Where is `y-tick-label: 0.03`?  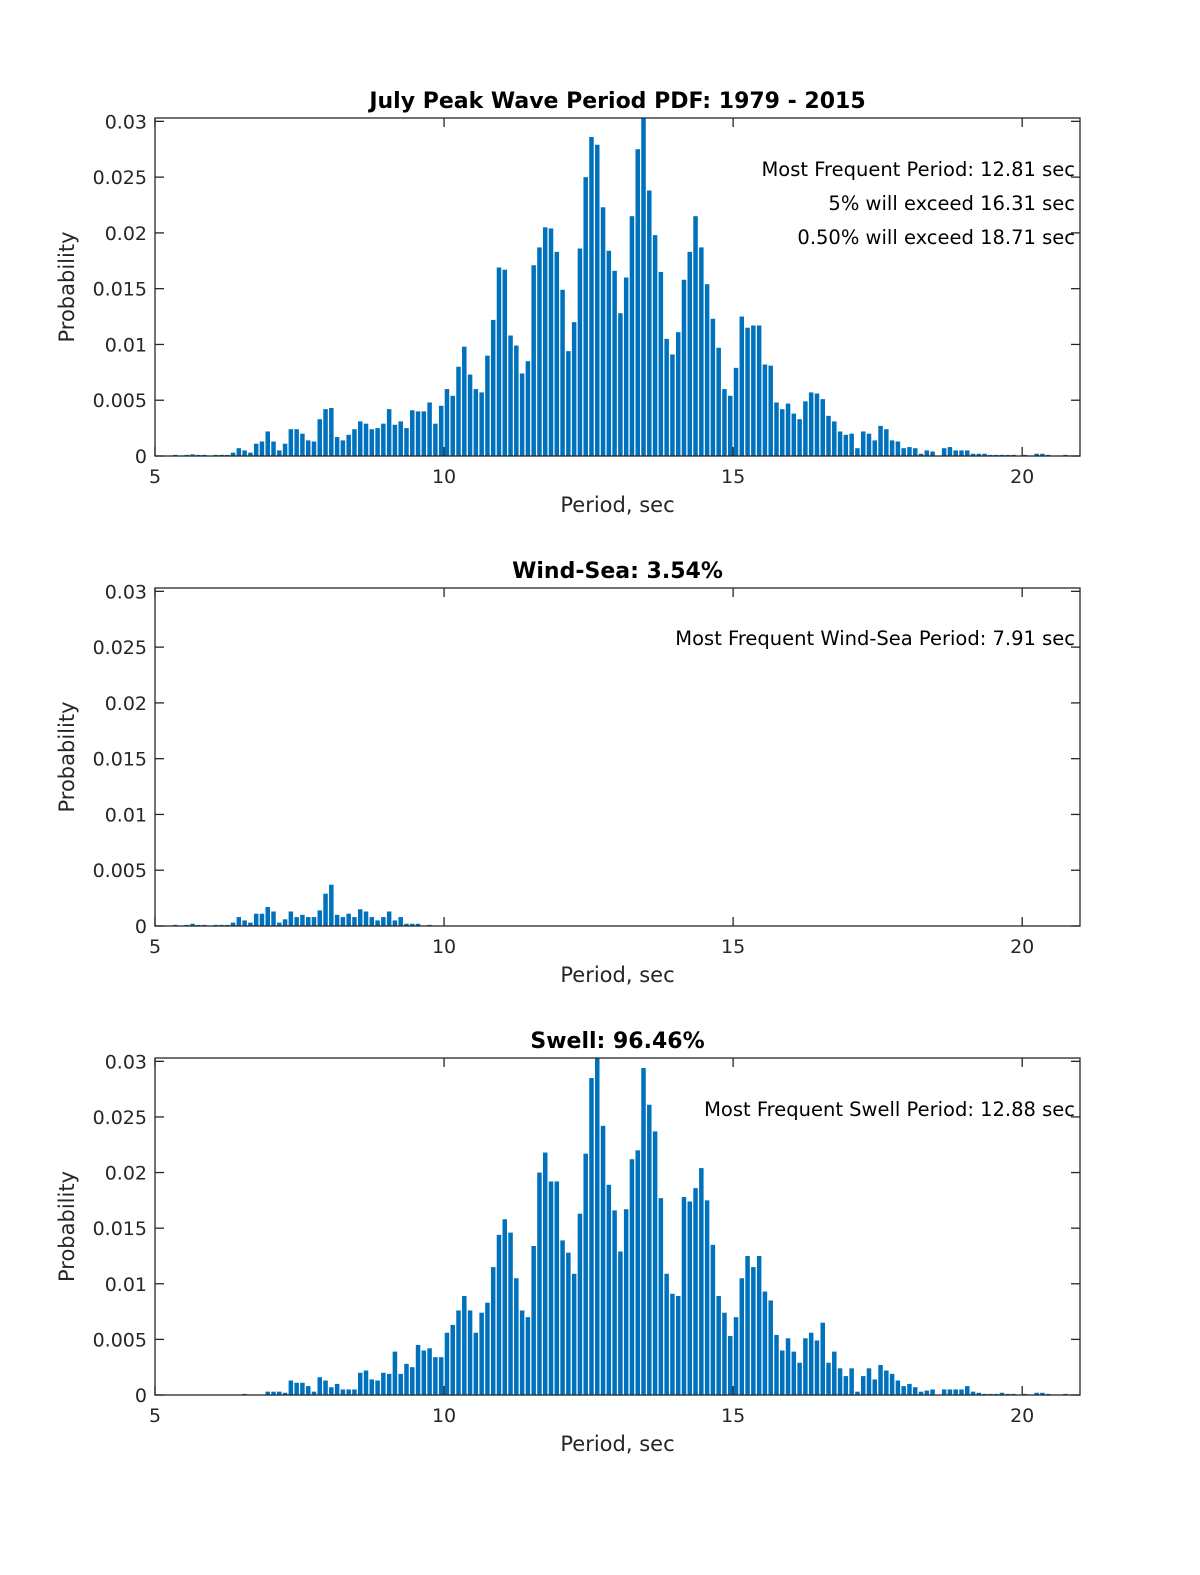
y-tick-label: 0.03 is located at coordinates (126, 592).